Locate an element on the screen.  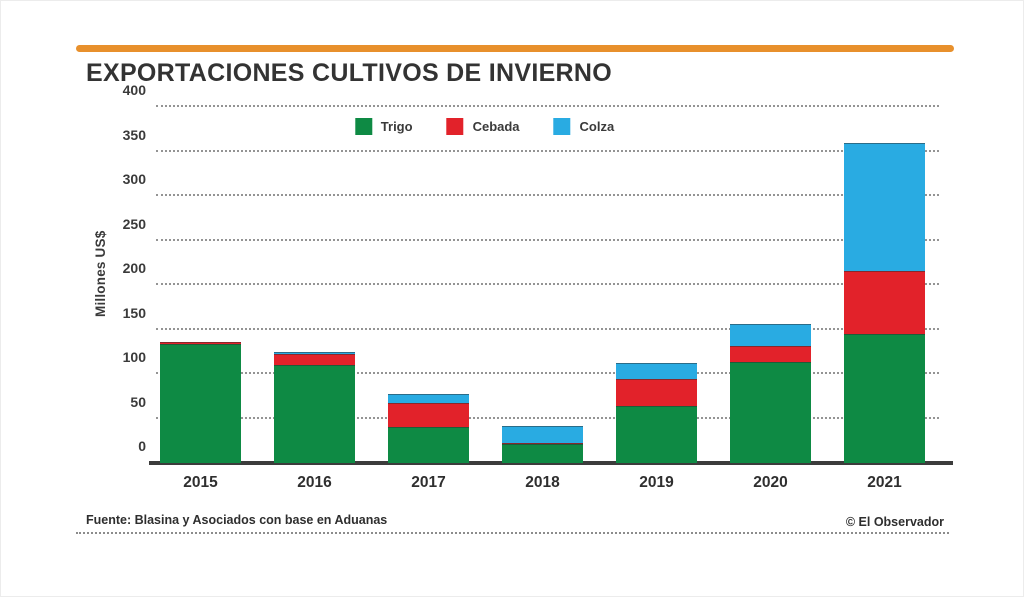
y-tick-label-400: 400 is located at coordinates (134, 90).